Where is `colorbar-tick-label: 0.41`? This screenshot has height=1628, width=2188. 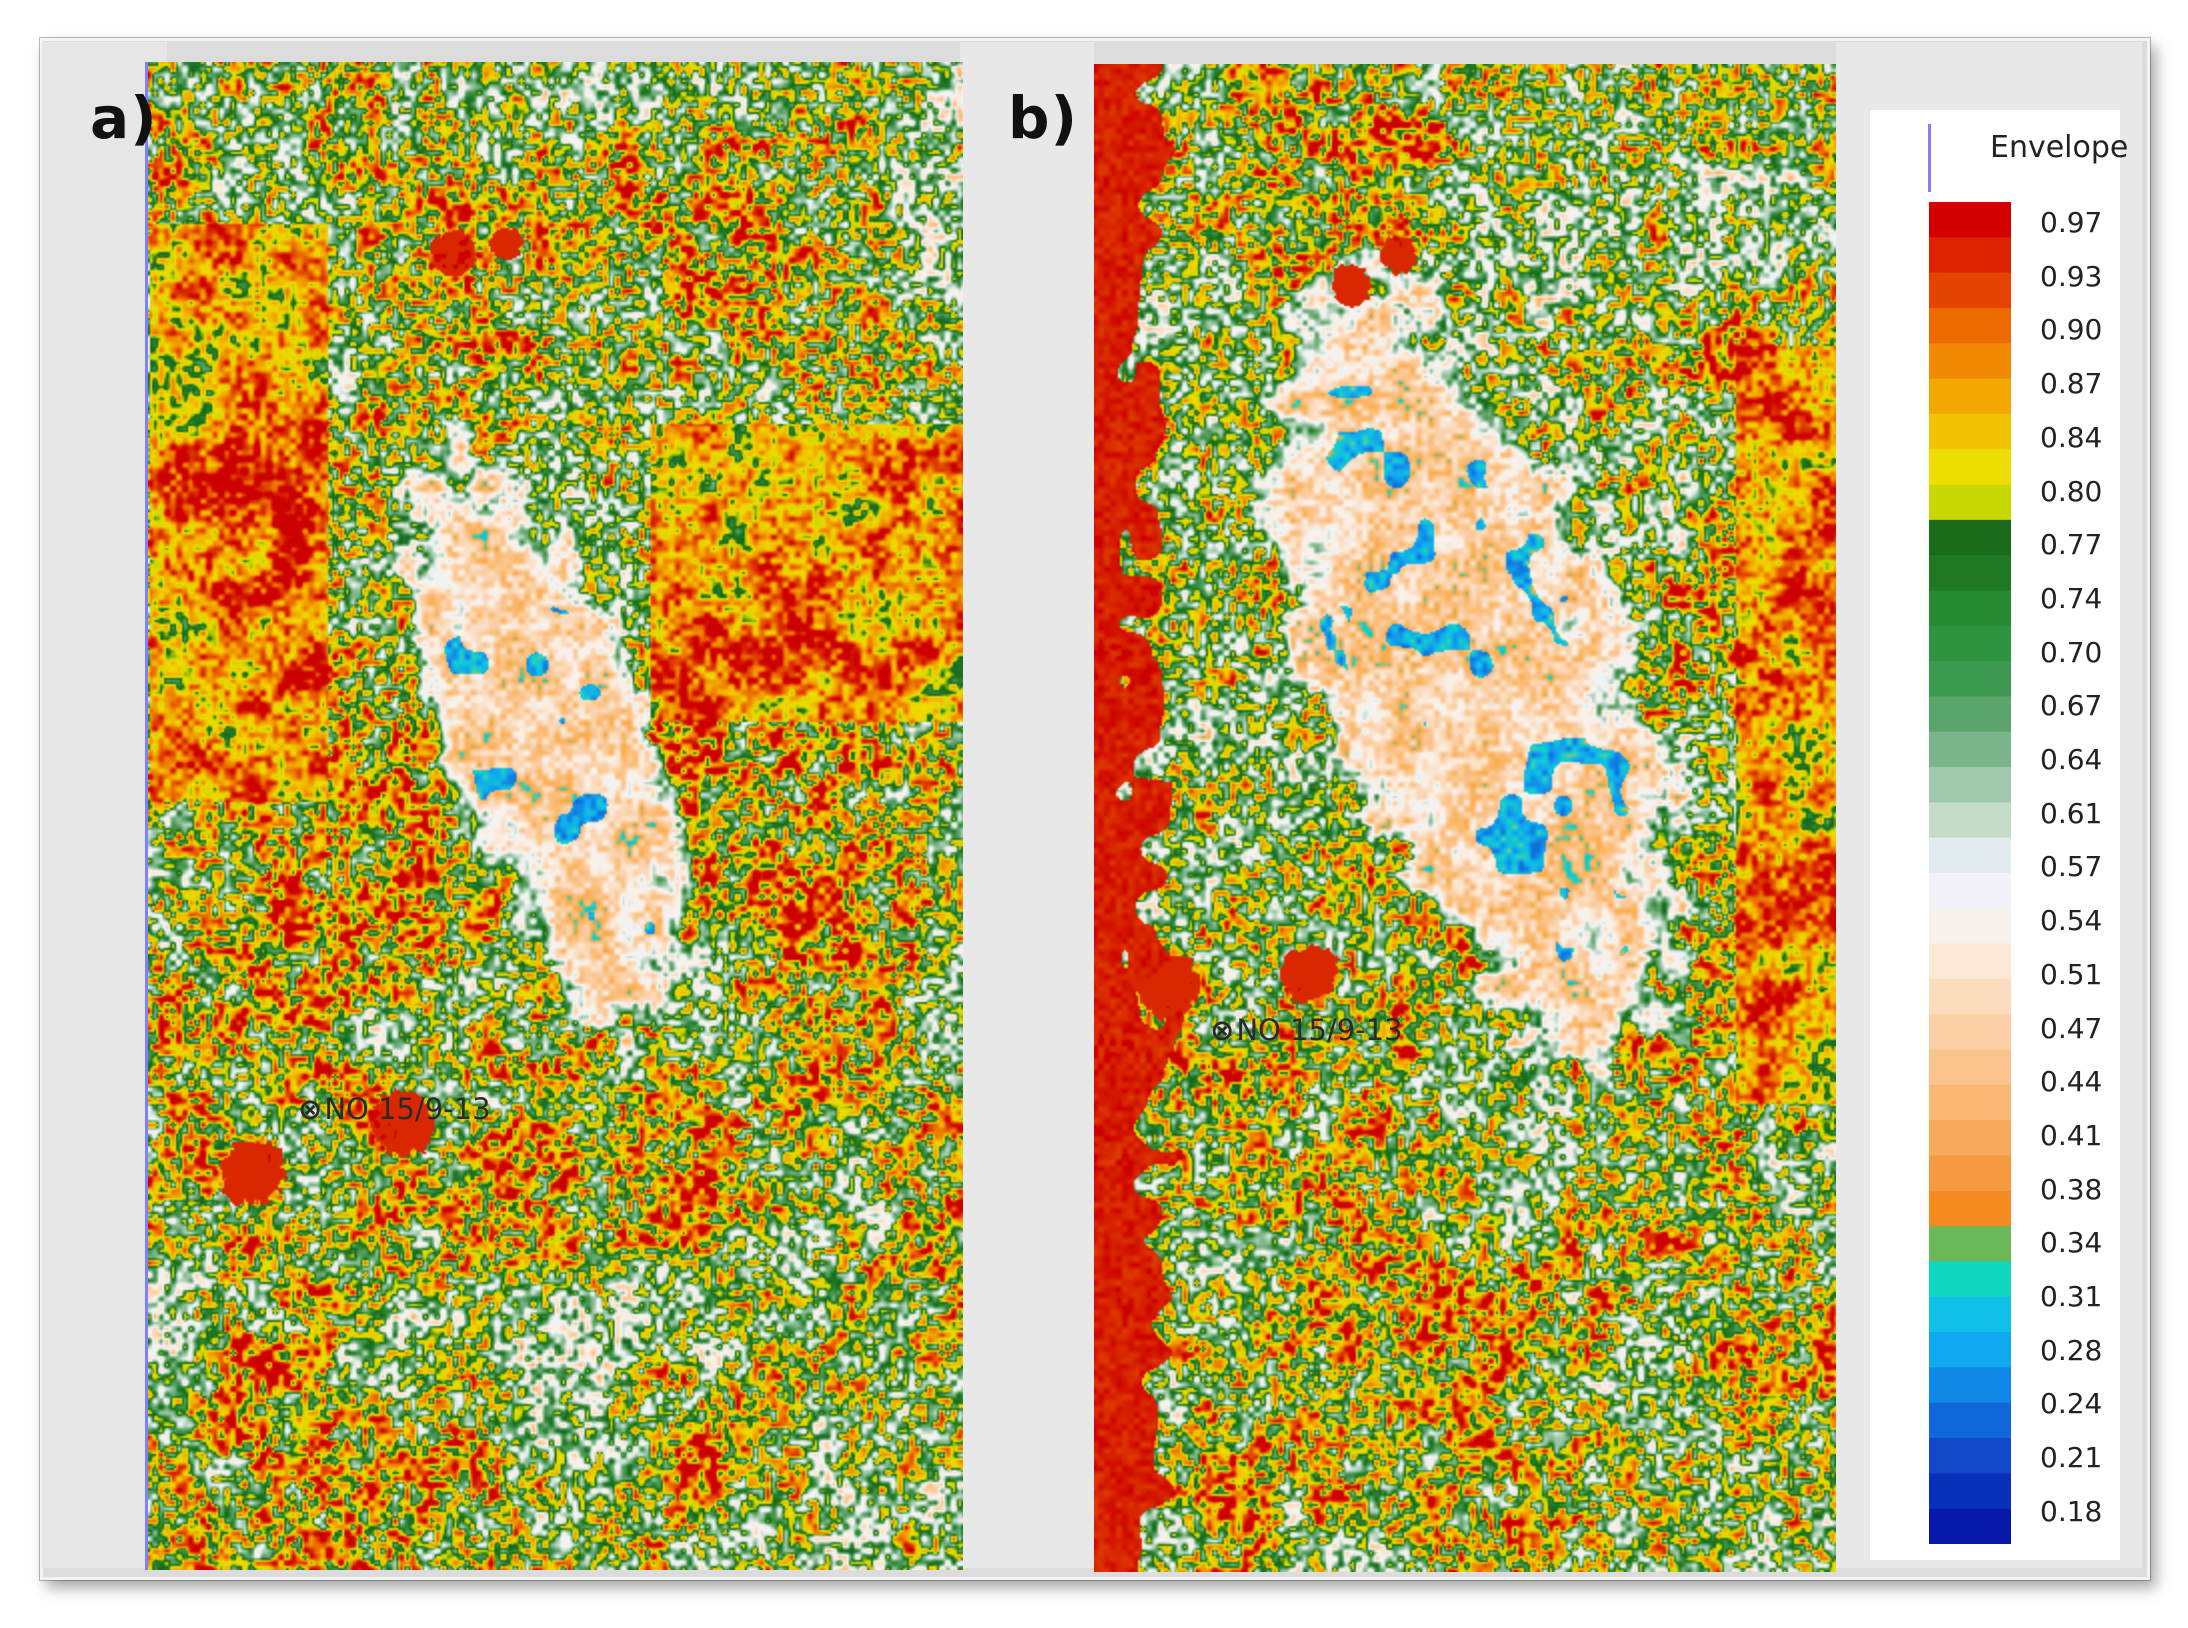 colorbar-tick-label: 0.41 is located at coordinates (2071, 1135).